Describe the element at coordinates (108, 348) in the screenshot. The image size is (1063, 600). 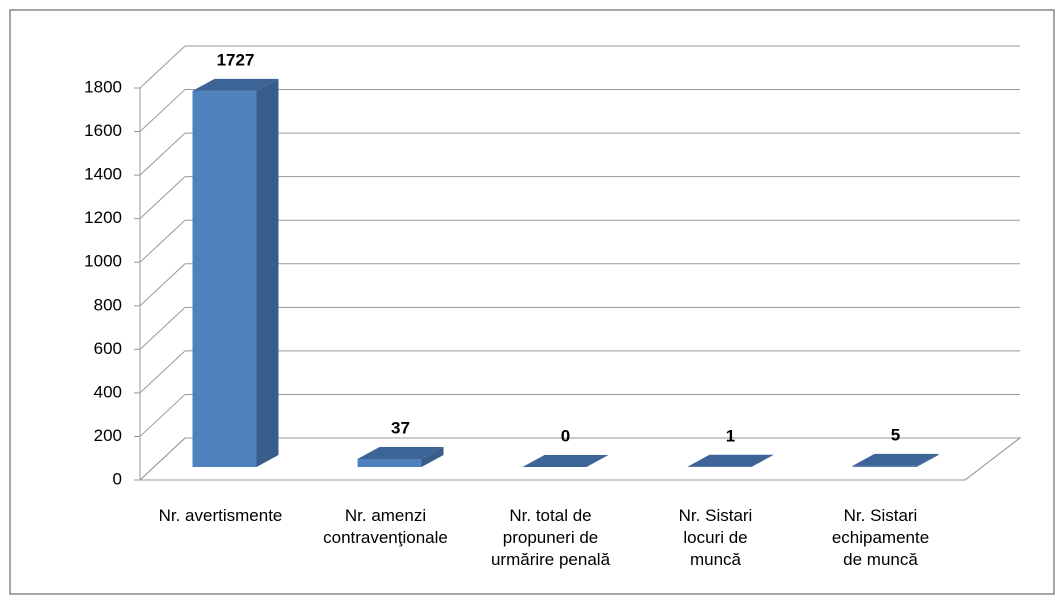
I see `y-tick-label: 600` at that location.